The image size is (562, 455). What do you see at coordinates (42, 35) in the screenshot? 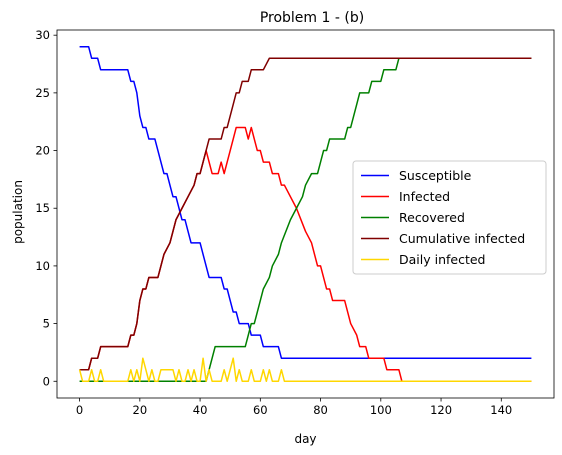
I see `y-tick-label: 30` at bounding box center [42, 35].